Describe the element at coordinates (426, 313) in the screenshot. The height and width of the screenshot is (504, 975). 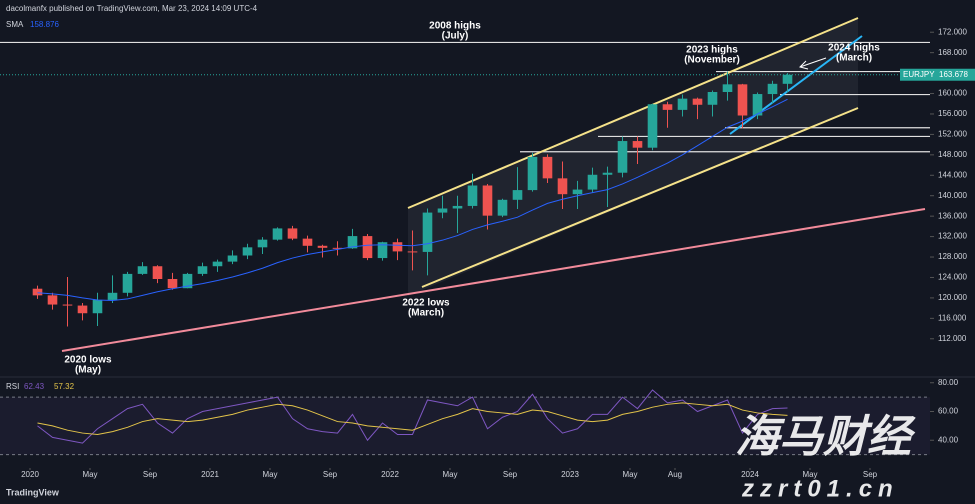
I see `annotation: (March)` at that location.